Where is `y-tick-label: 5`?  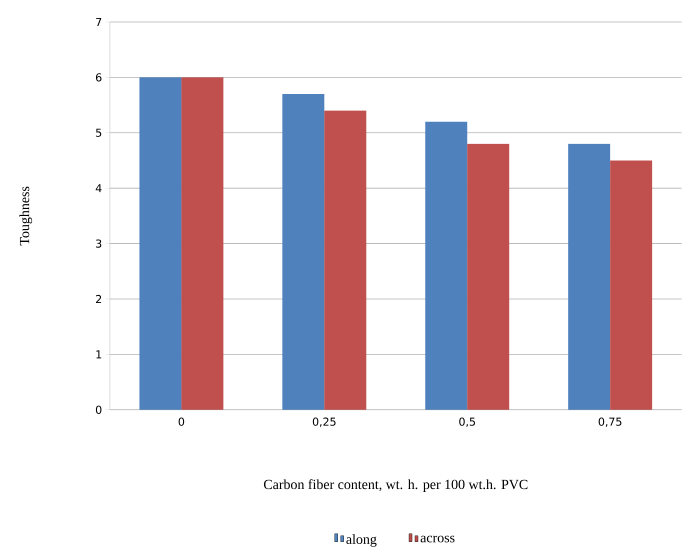 y-tick-label: 5 is located at coordinates (99, 133).